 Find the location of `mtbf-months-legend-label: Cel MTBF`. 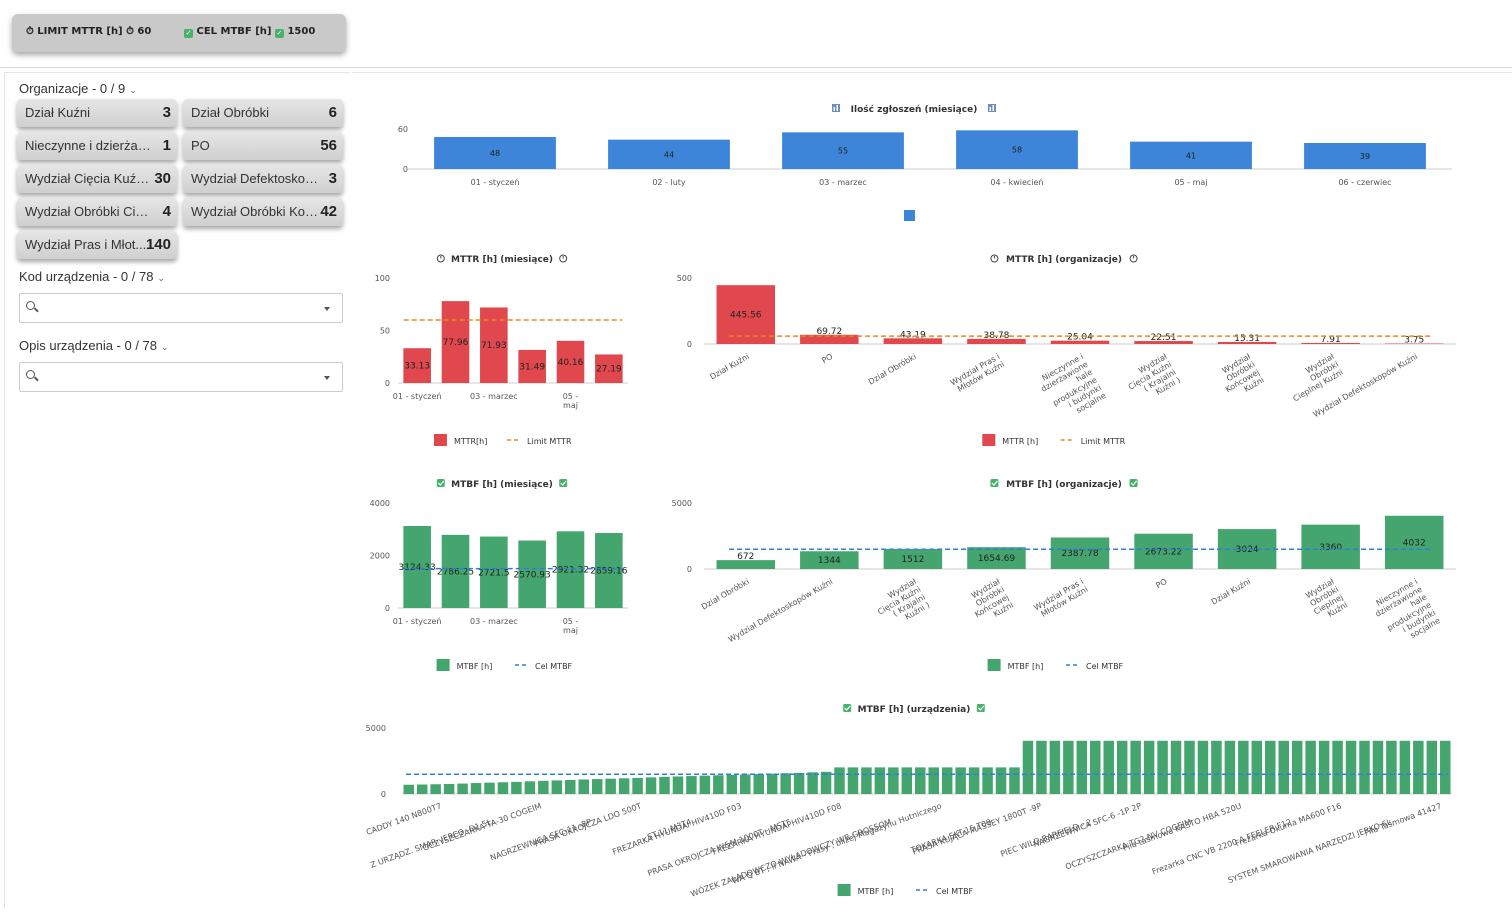

mtbf-months-legend-label: Cel MTBF is located at coordinates (554, 666).